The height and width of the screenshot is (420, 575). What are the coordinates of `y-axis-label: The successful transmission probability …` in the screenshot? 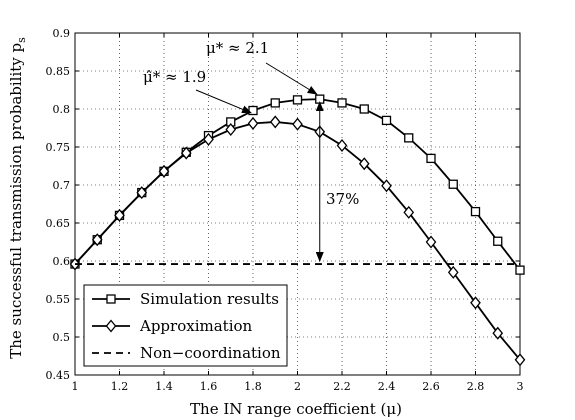 It's located at (17, 198).